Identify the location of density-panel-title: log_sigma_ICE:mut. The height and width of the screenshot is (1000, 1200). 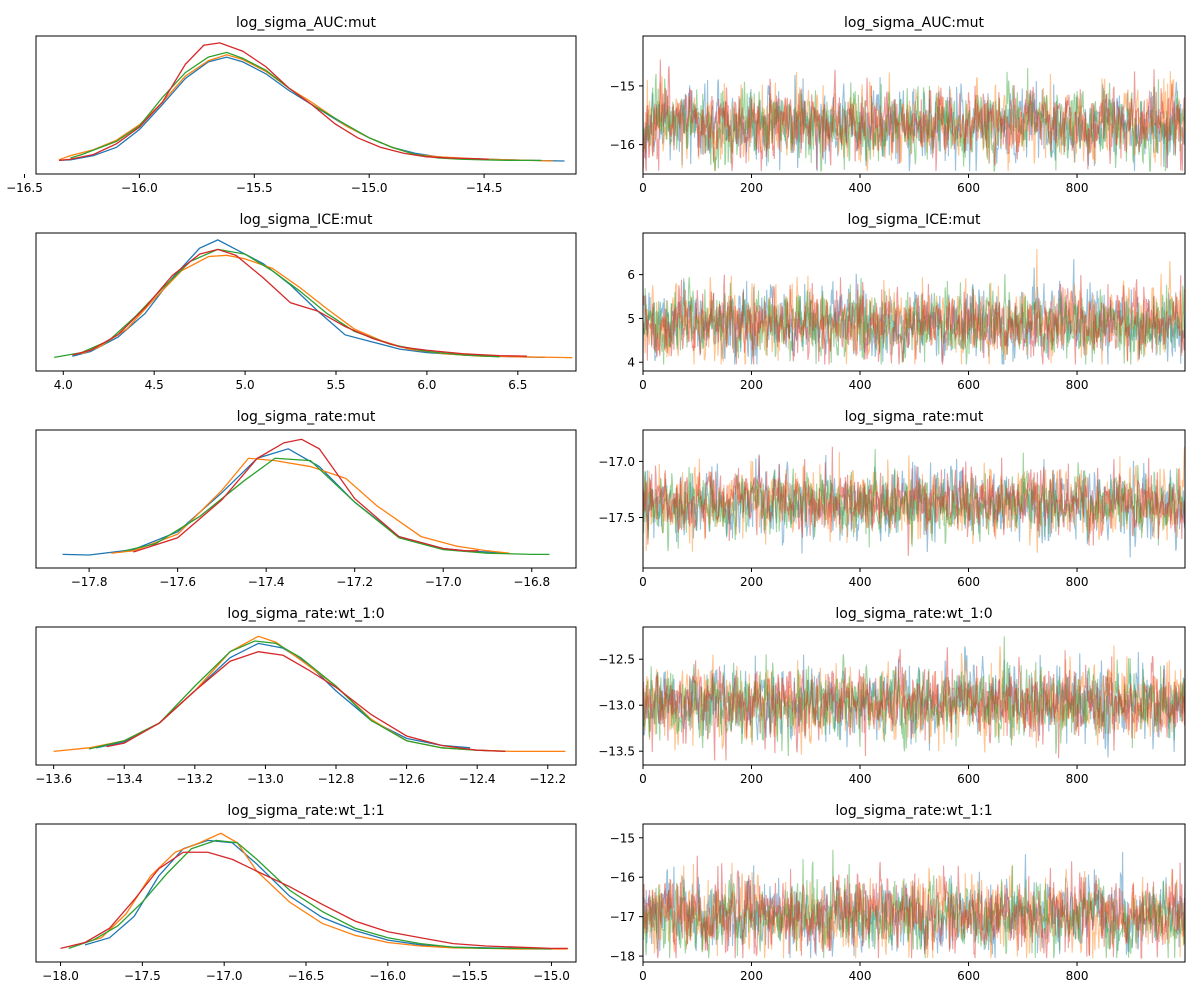
(306, 220).